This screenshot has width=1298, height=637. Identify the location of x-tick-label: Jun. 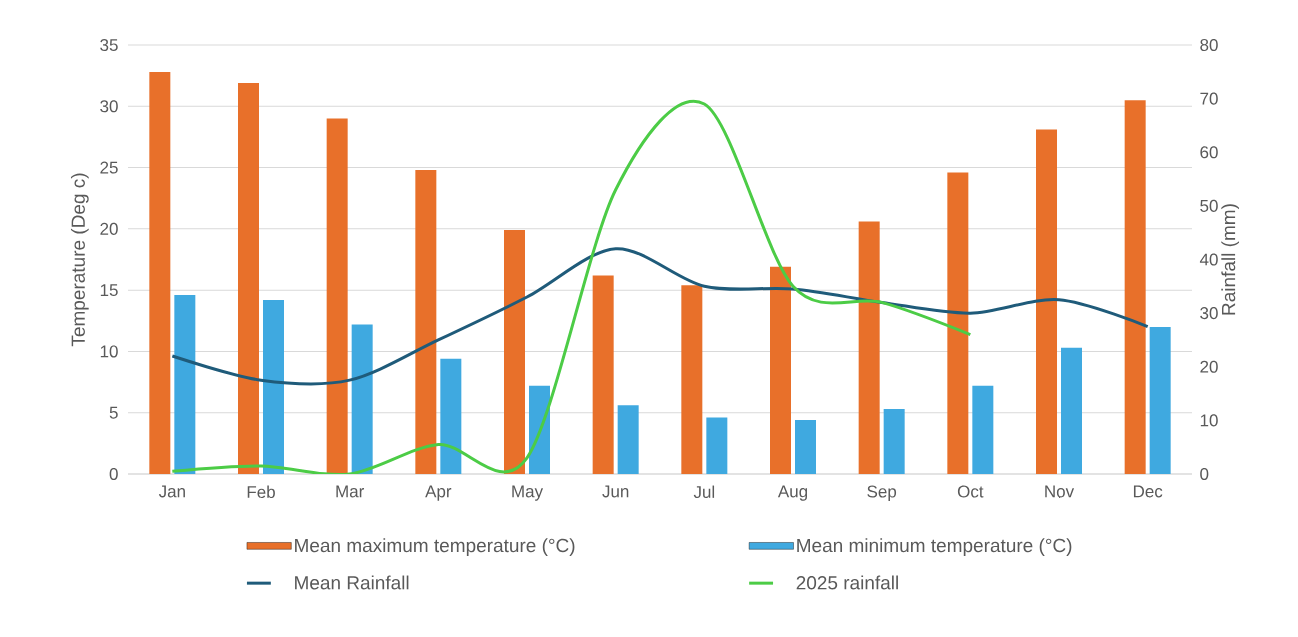
(615, 491).